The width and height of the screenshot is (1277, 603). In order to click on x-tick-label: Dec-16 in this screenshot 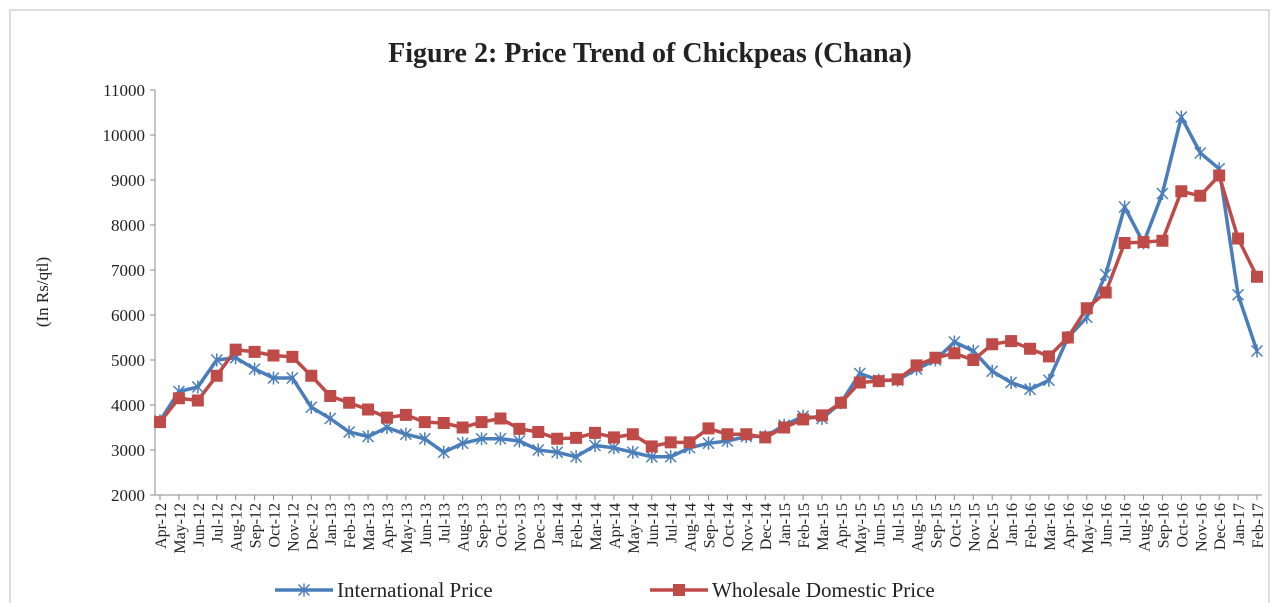, I will do `click(1220, 526)`.